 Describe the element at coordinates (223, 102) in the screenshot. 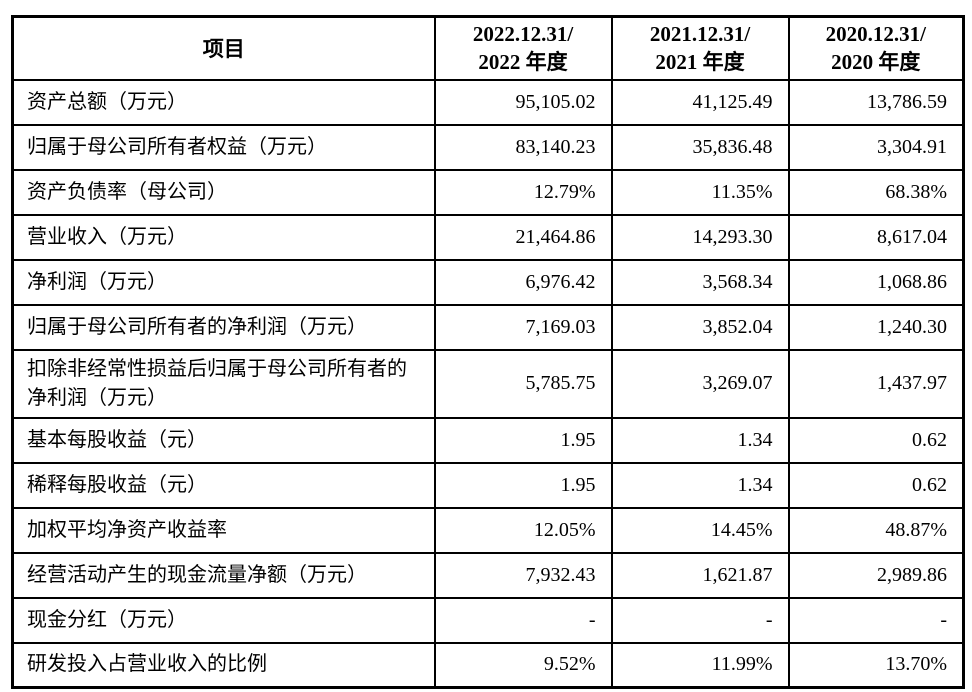

I see `row-label: 资产总额（万元）` at that location.